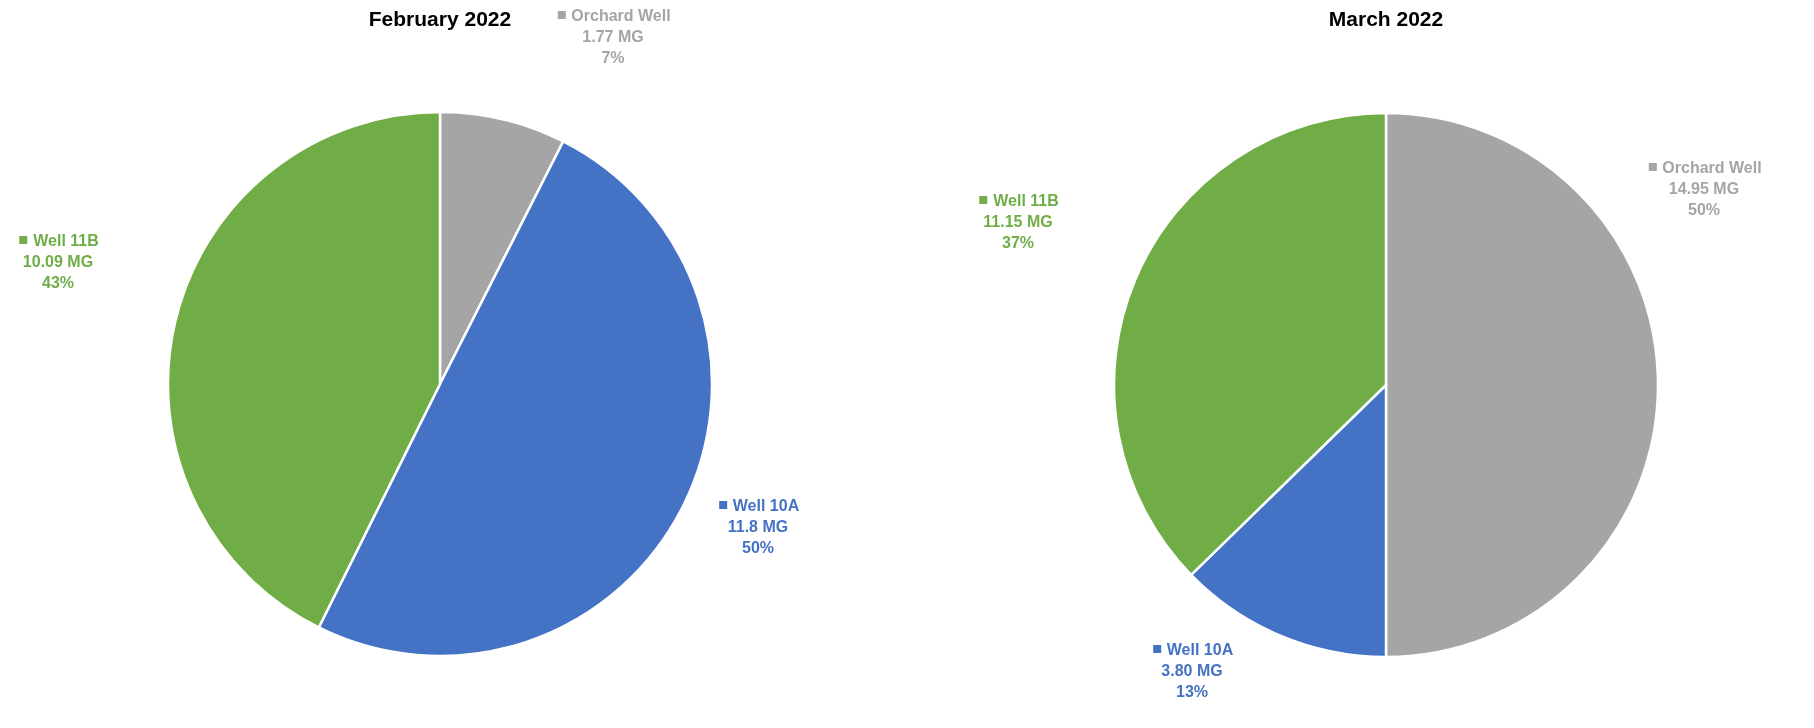 The image size is (1814, 728). Describe the element at coordinates (1704, 199) in the screenshot. I see `data-label: 14.95 MG 50%` at that location.